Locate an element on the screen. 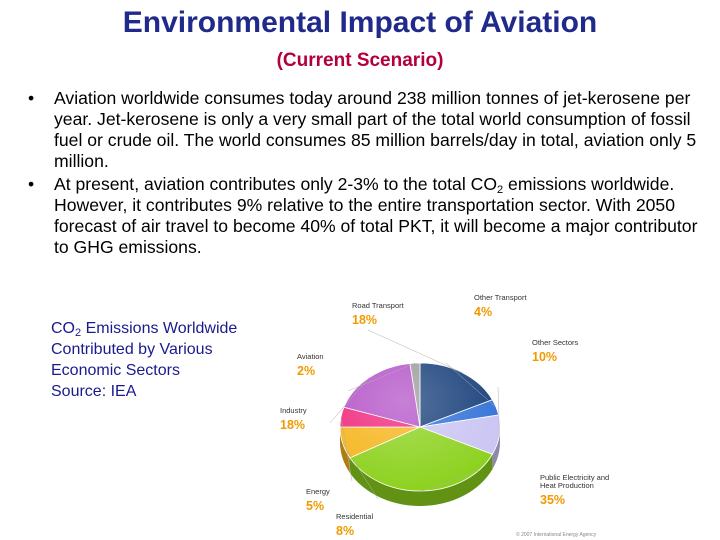  leader-energy is located at coordinates (346, 449).